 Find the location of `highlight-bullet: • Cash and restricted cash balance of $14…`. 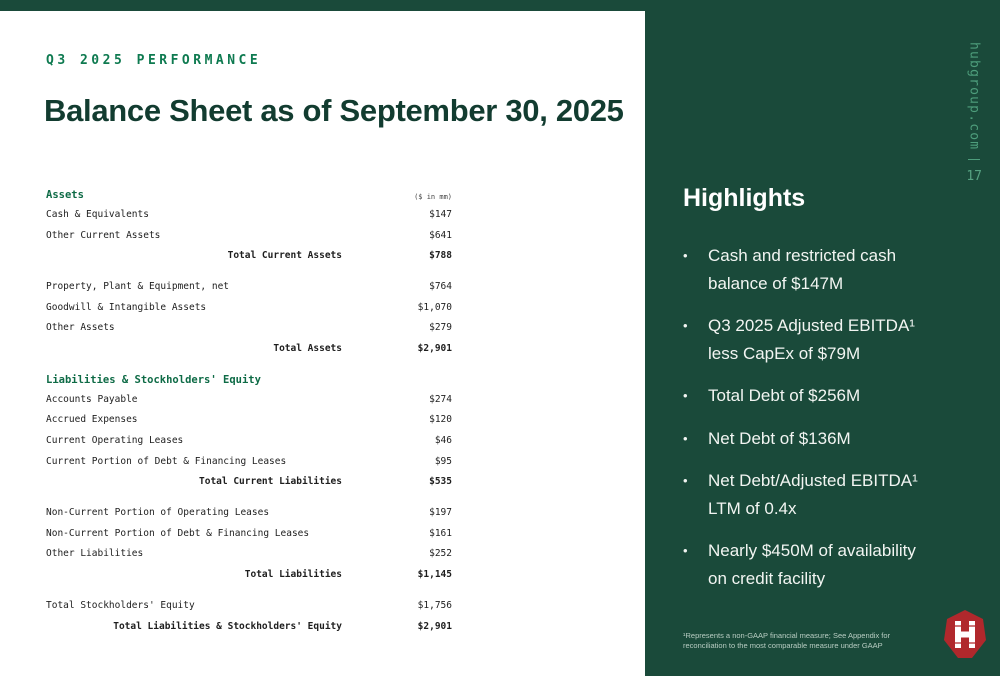

highlight-bullet: • Cash and restricted cash balance of $14… is located at coordinates (814, 269).